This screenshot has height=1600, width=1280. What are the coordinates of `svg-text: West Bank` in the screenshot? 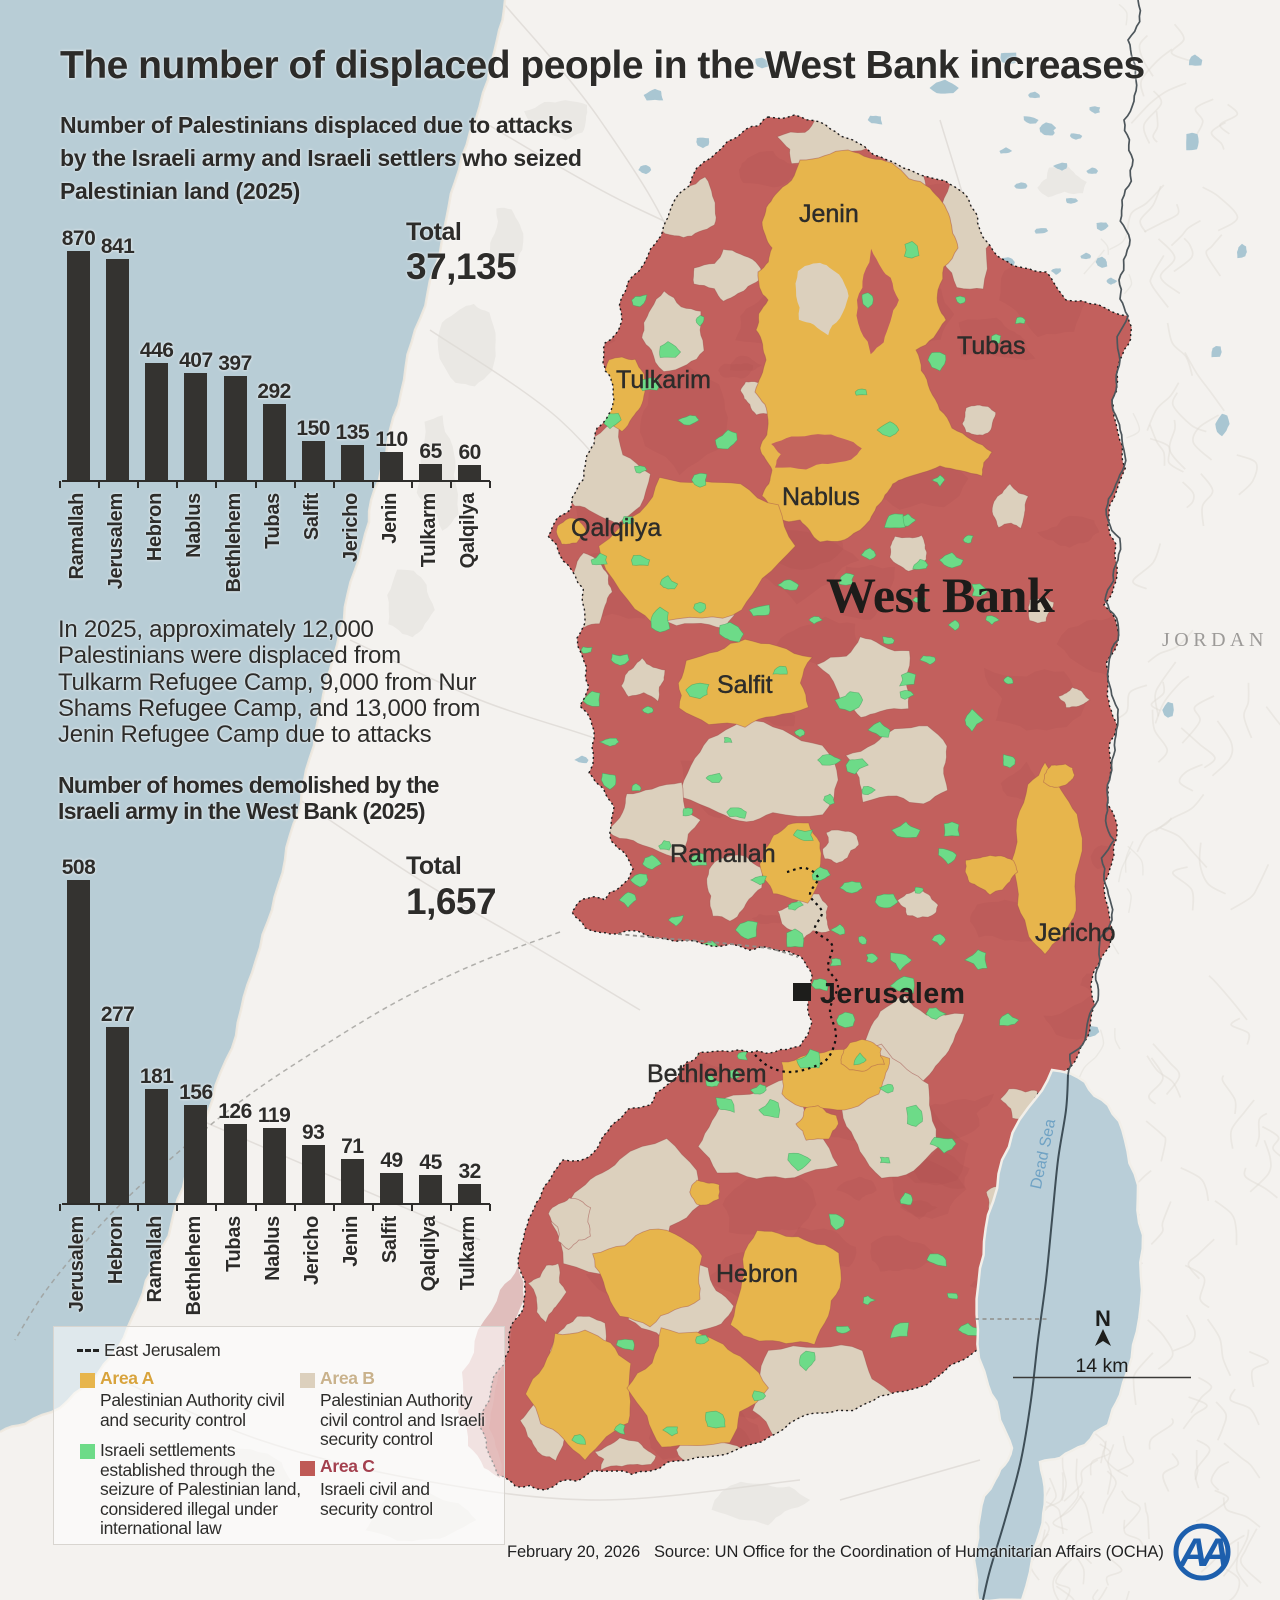 It's located at (940, 595).